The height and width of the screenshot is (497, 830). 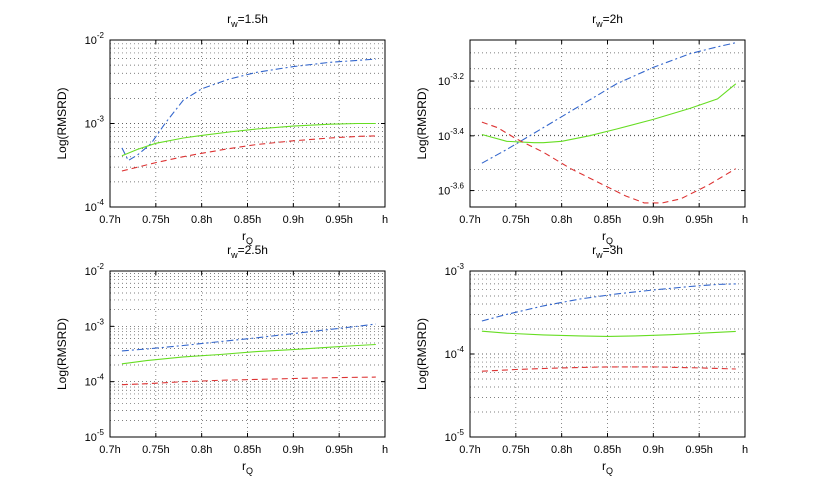 I want to click on y-tick-label: 10⁻², so click(x=95, y=39).